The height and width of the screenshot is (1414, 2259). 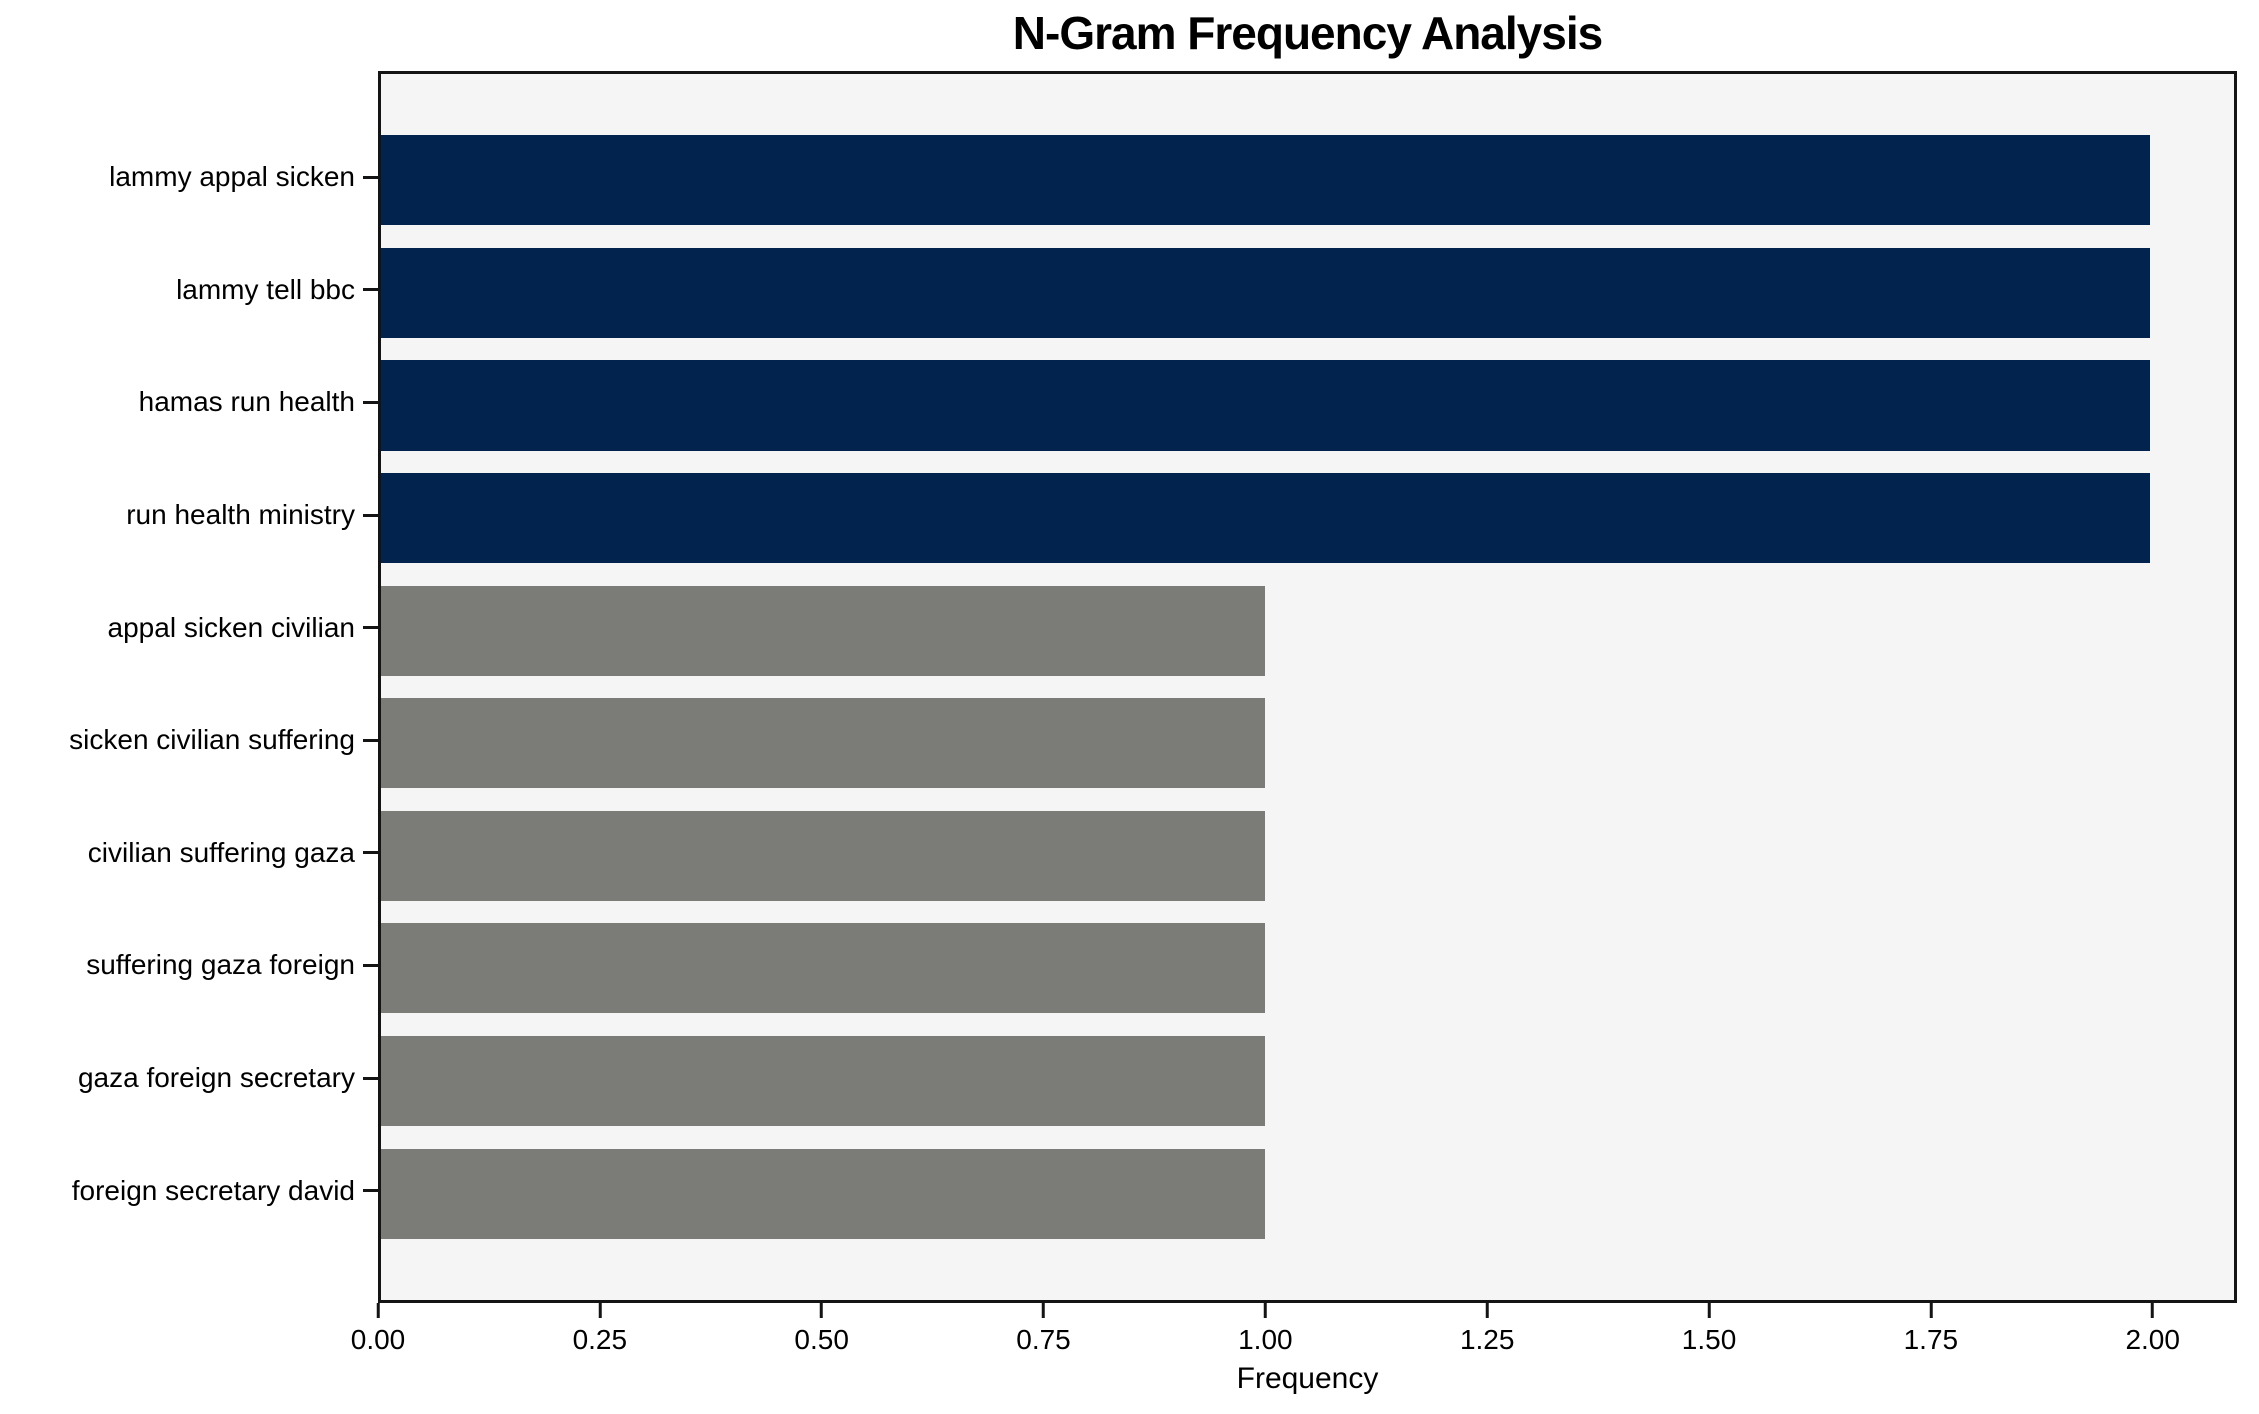 I want to click on x-tick-label: 0.25, so click(x=600, y=1339).